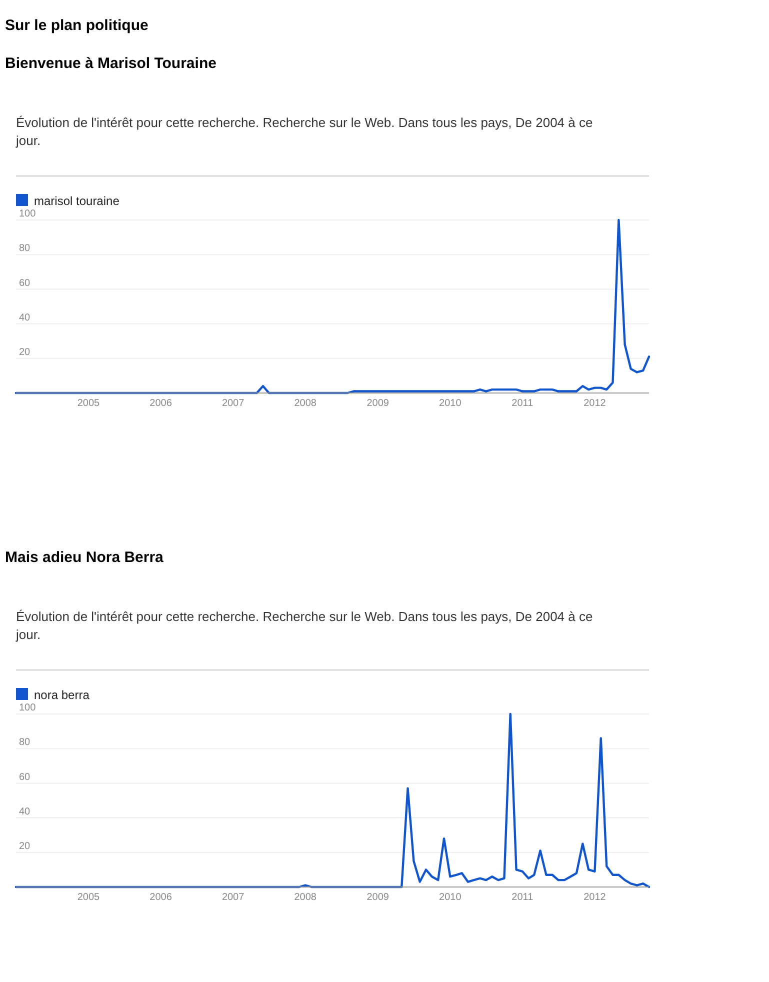  Describe the element at coordinates (77, 201) in the screenshot. I see `legend-label: marisol touraine` at that location.